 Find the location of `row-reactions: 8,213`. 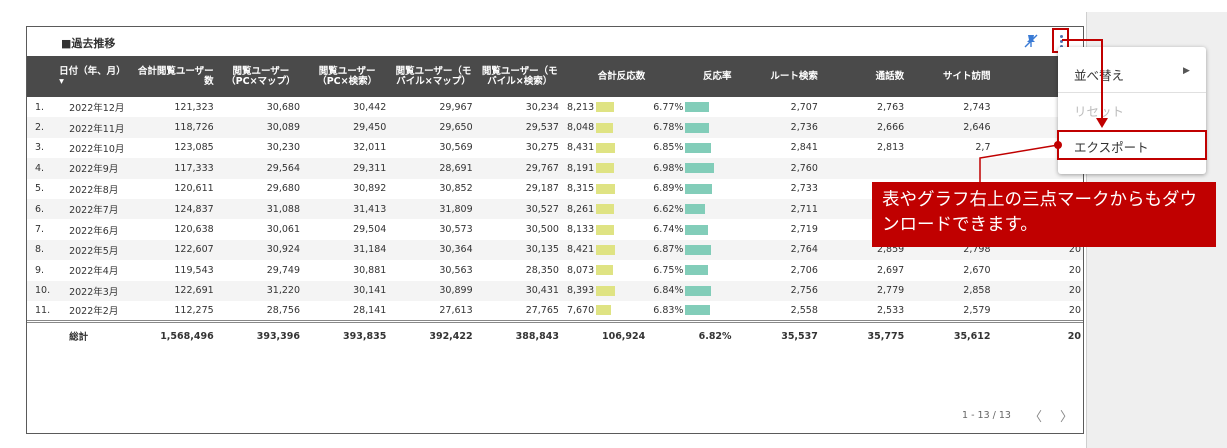

row-reactions: 8,213 is located at coordinates (606, 107).